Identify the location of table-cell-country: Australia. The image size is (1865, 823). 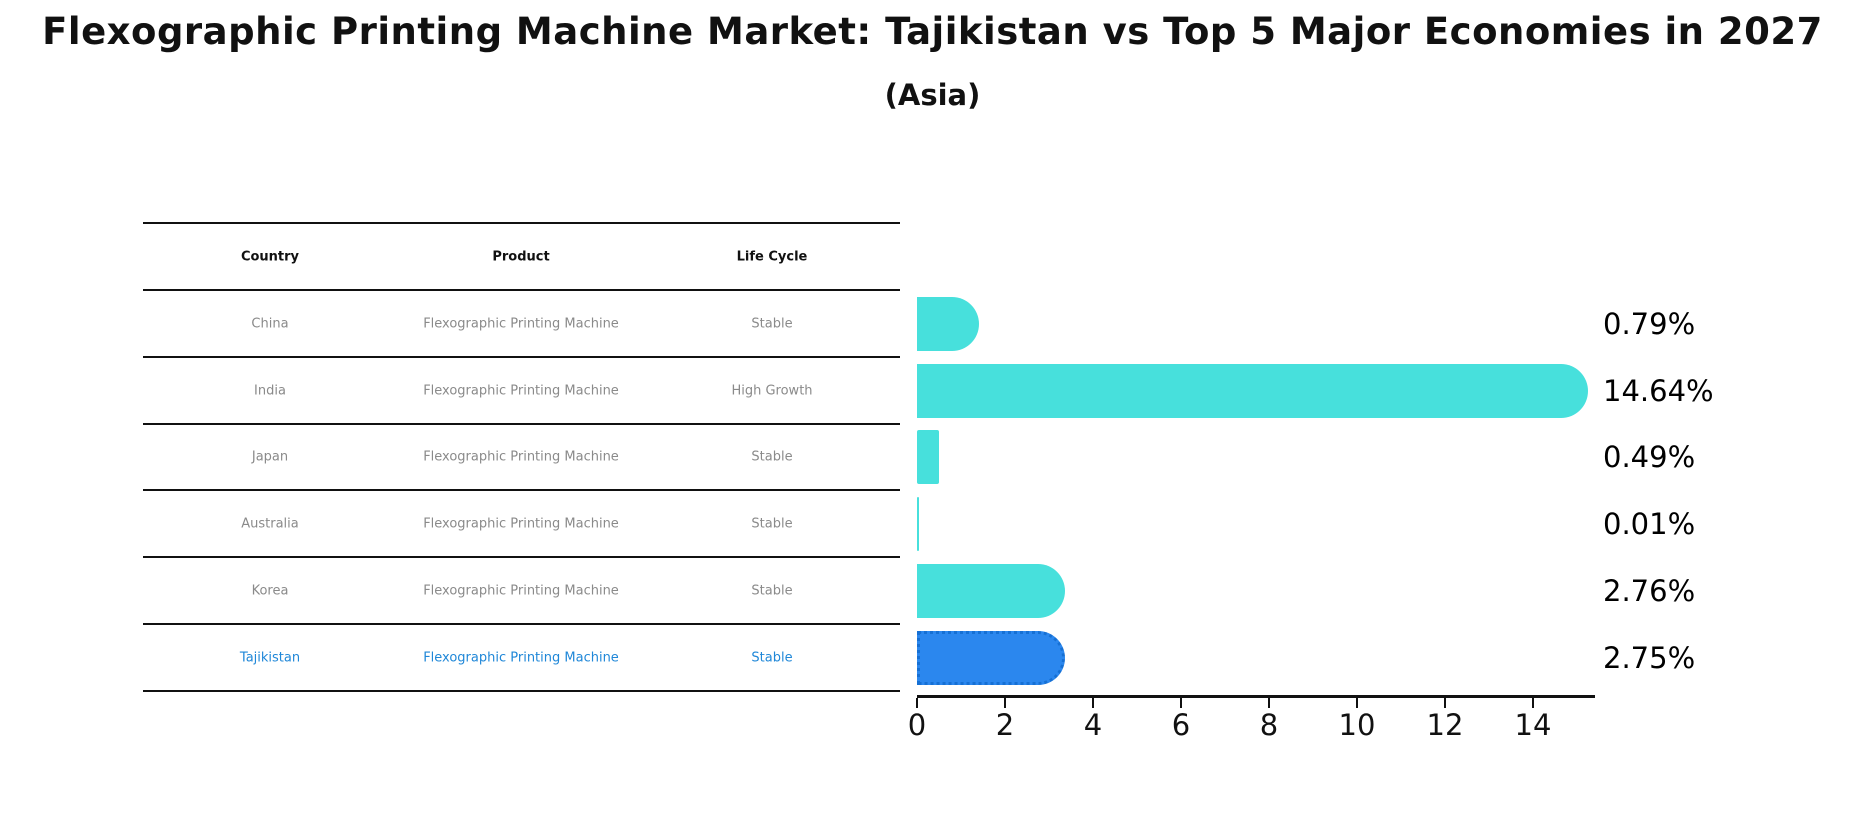
(270, 523).